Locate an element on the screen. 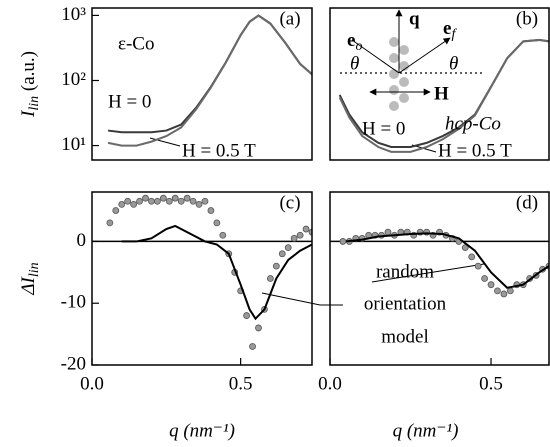 The width and height of the screenshot is (550, 447). y-axis-label-part: (a.u.) is located at coordinates (28, 73).